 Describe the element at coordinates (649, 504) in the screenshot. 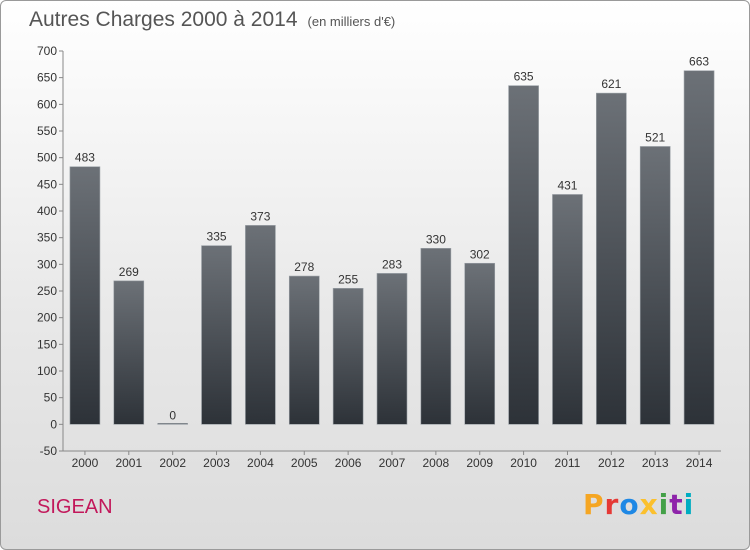

I see `logo-letter: x` at that location.